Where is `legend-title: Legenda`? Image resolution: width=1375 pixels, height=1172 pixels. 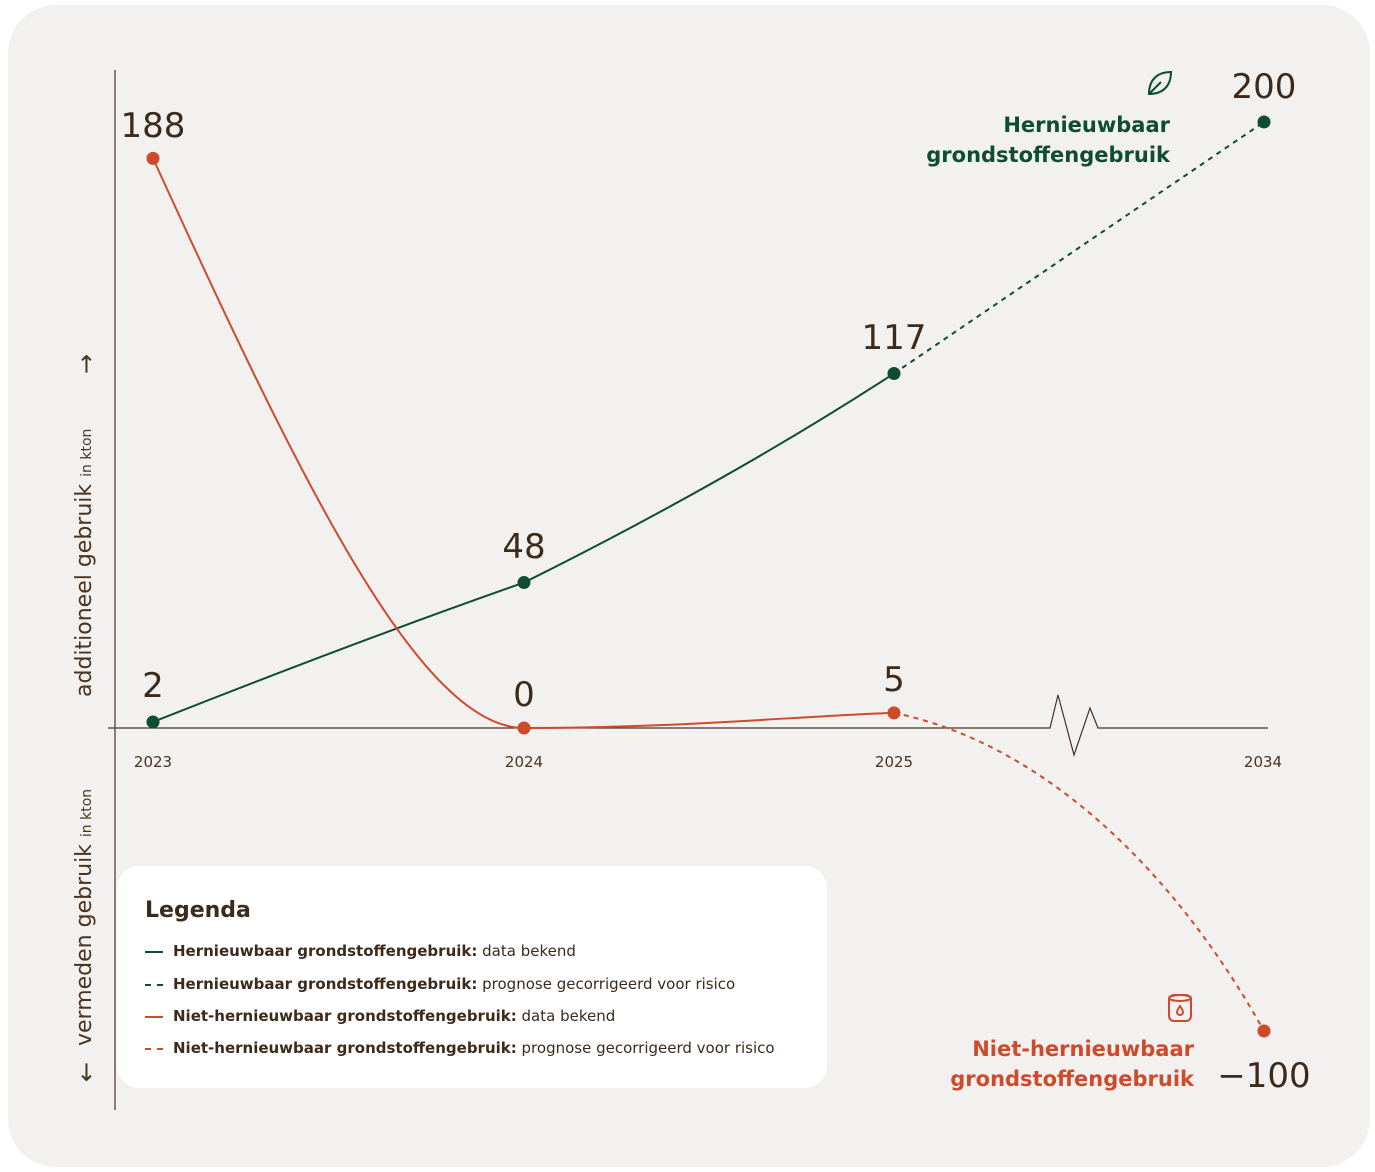
legend-title: Legenda is located at coordinates (198, 910).